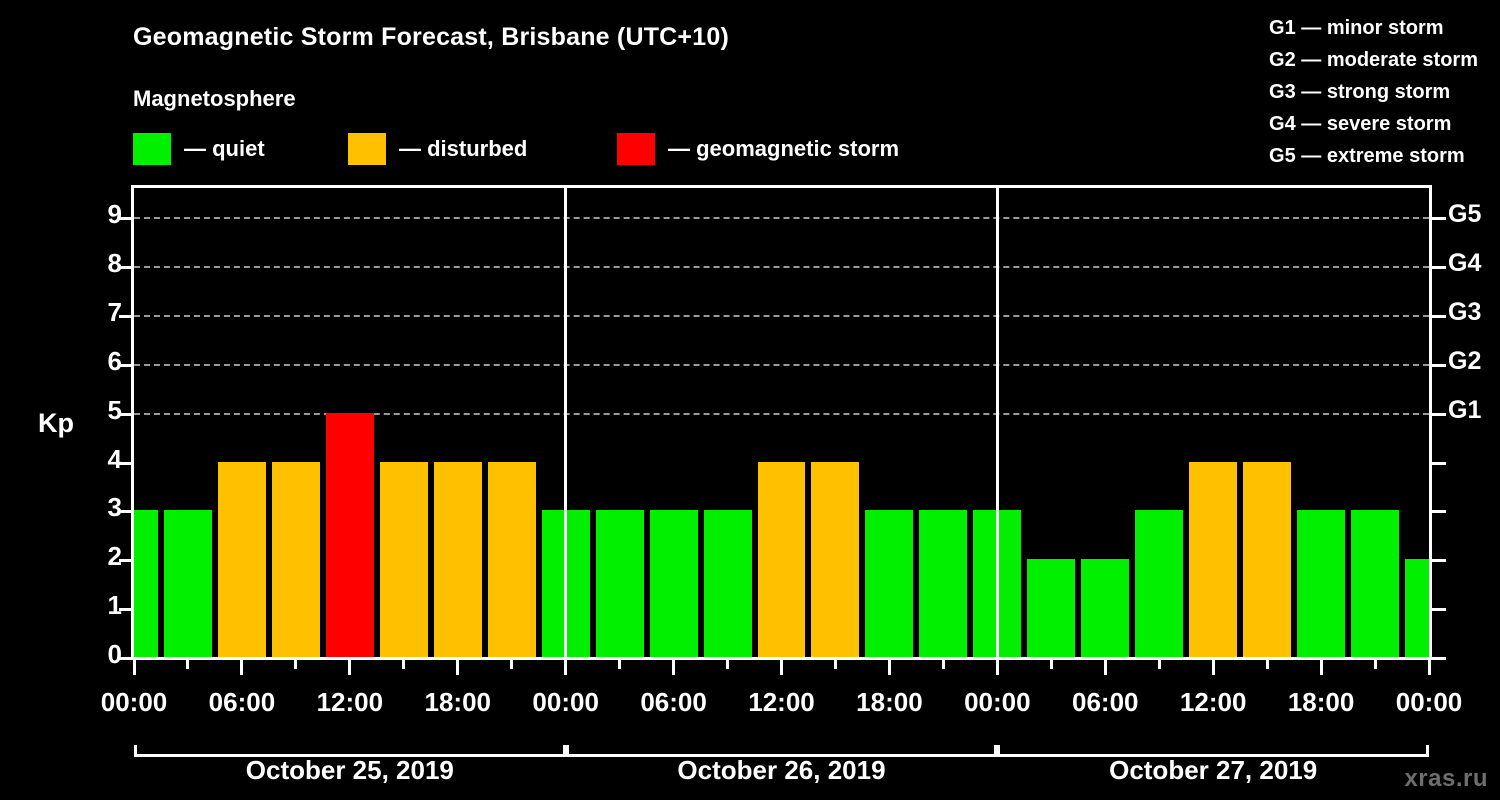  What do you see at coordinates (114, 605) in the screenshot?
I see `y-tick-label-1: 1` at bounding box center [114, 605].